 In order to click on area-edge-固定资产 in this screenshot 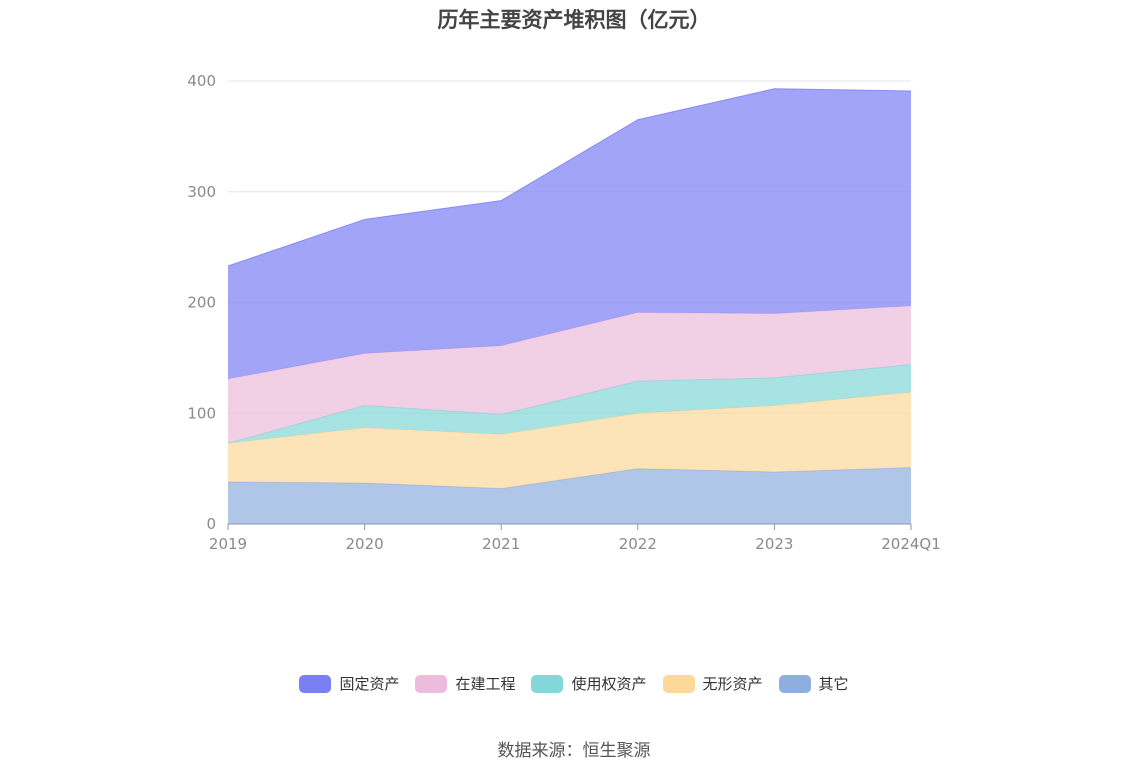, I will do `click(569, 177)`.